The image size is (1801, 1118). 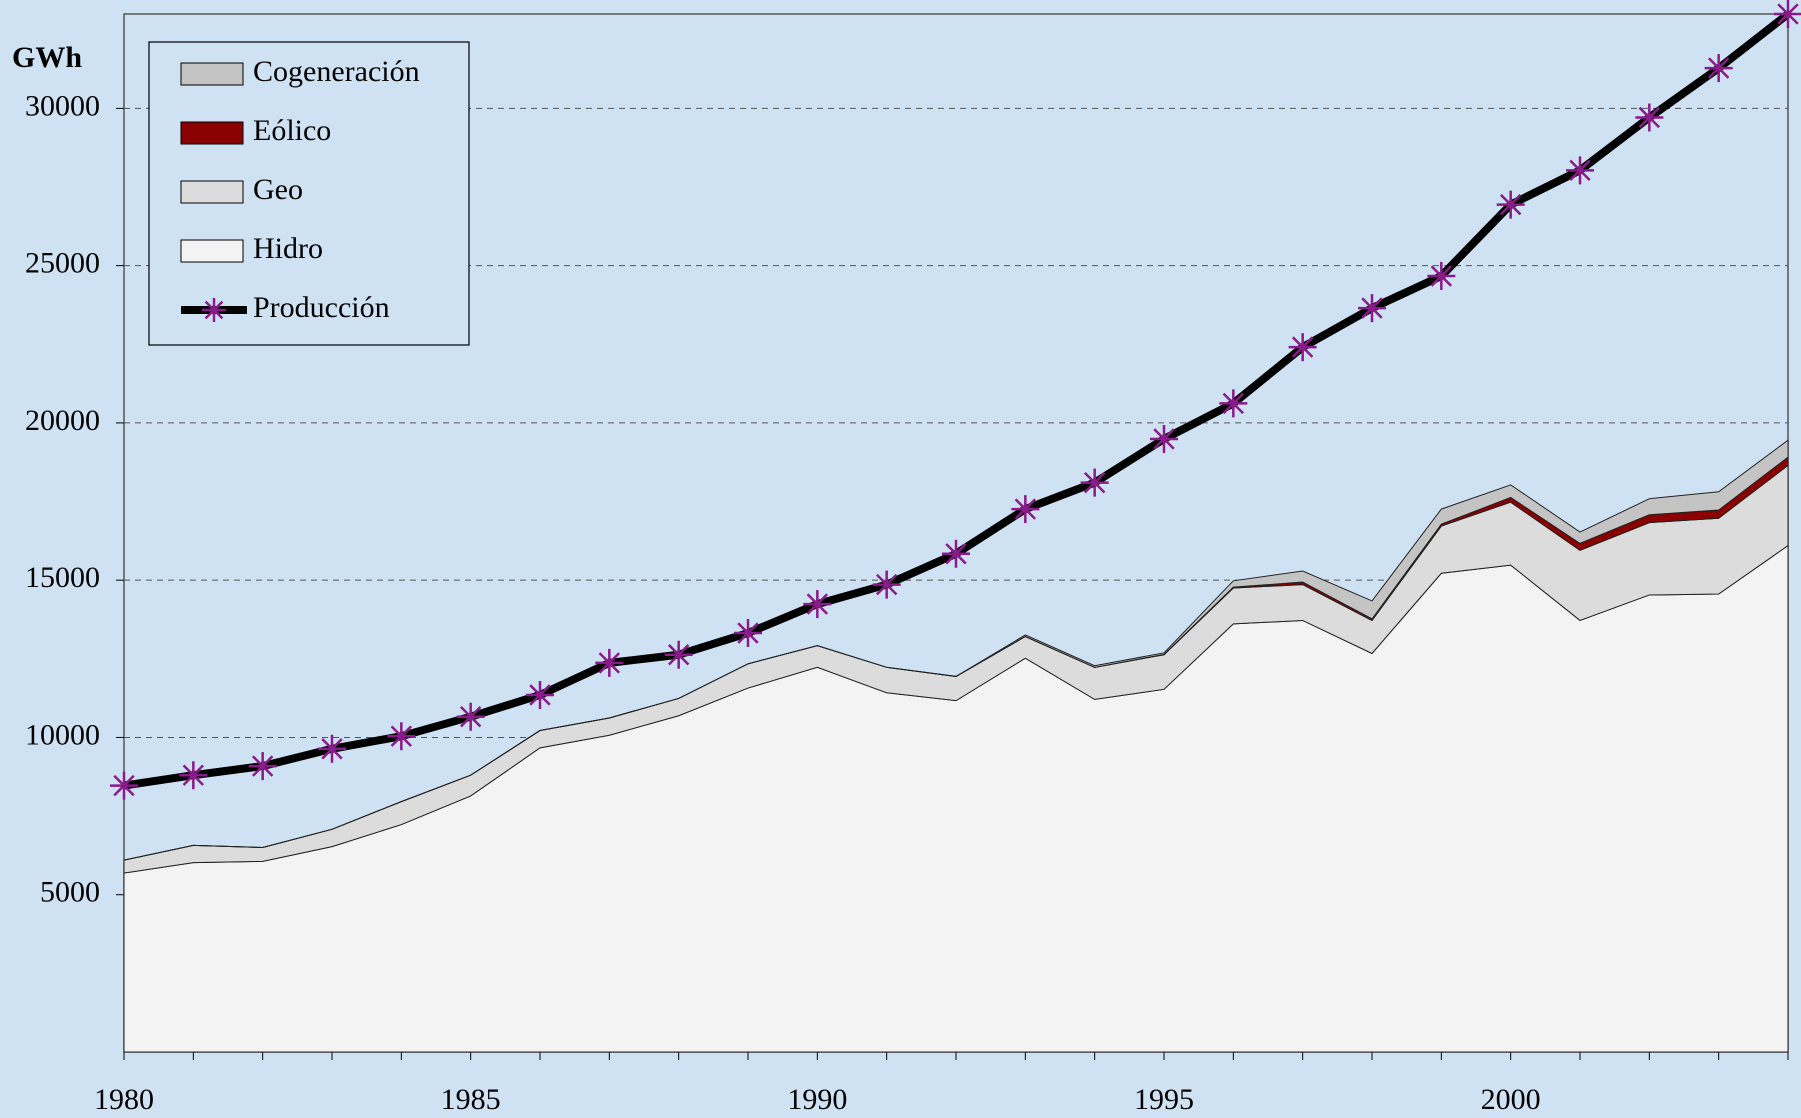 What do you see at coordinates (321, 307) in the screenshot?
I see `legend-label: Producción` at bounding box center [321, 307].